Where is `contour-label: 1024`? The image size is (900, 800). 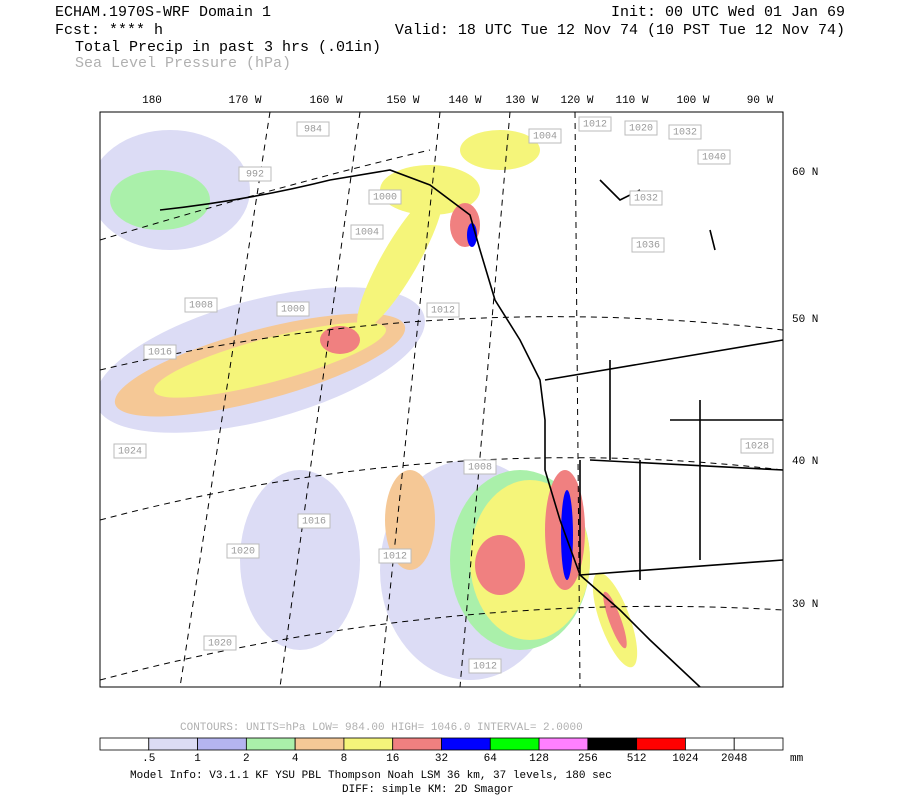 contour-label: 1024 is located at coordinates (130, 452).